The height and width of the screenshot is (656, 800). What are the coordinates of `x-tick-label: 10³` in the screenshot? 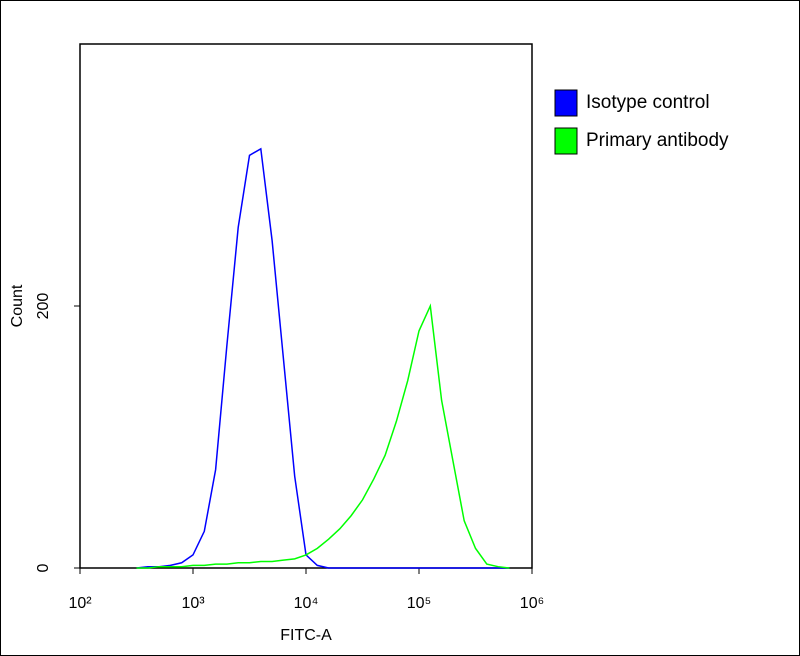 It's located at (193, 603).